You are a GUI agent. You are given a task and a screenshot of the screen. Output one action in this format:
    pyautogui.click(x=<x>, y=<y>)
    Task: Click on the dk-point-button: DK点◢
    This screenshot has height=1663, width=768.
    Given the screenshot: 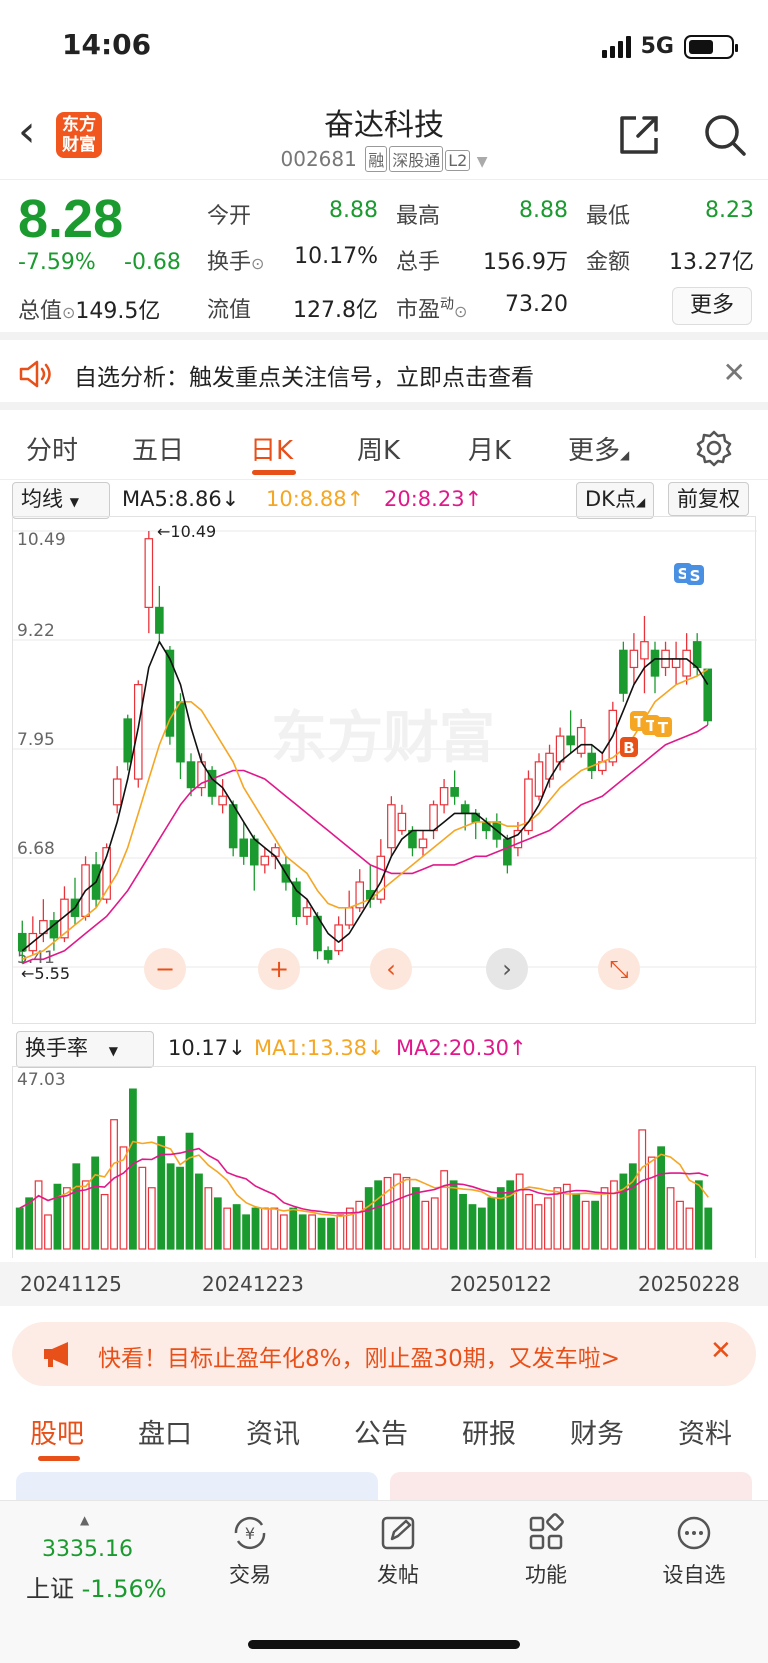 What is the action you would take?
    pyautogui.click(x=615, y=500)
    